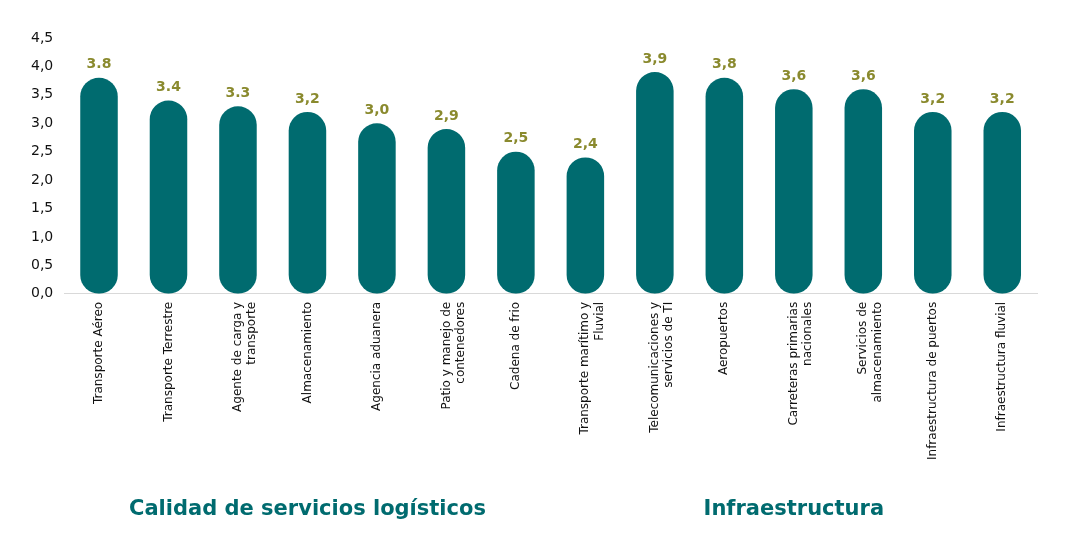 The image size is (1085, 546). What do you see at coordinates (42, 207) in the screenshot?
I see `y-tick-label: 1,5` at bounding box center [42, 207].